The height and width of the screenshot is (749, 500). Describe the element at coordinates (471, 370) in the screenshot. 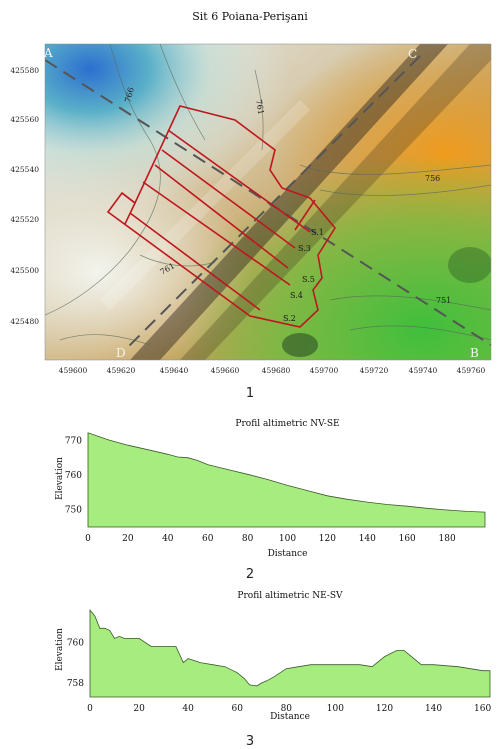

I see `map-x-tick: 459760` at that location.